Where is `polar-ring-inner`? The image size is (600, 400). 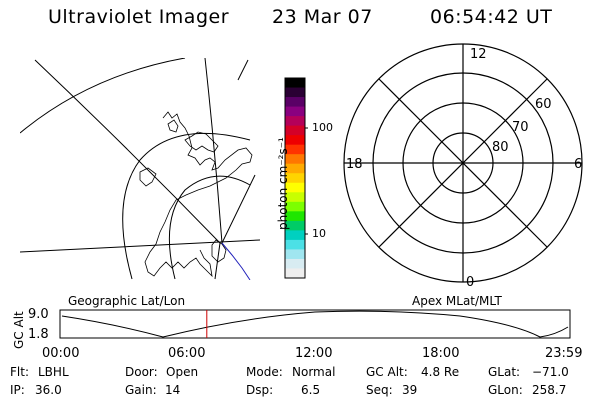
polar-ring-inner is located at coordinates (463, 163).